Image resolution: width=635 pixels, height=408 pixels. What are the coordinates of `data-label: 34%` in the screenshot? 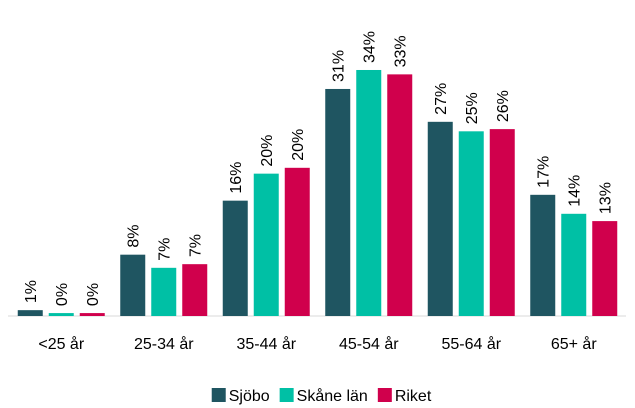 It's located at (370, 47).